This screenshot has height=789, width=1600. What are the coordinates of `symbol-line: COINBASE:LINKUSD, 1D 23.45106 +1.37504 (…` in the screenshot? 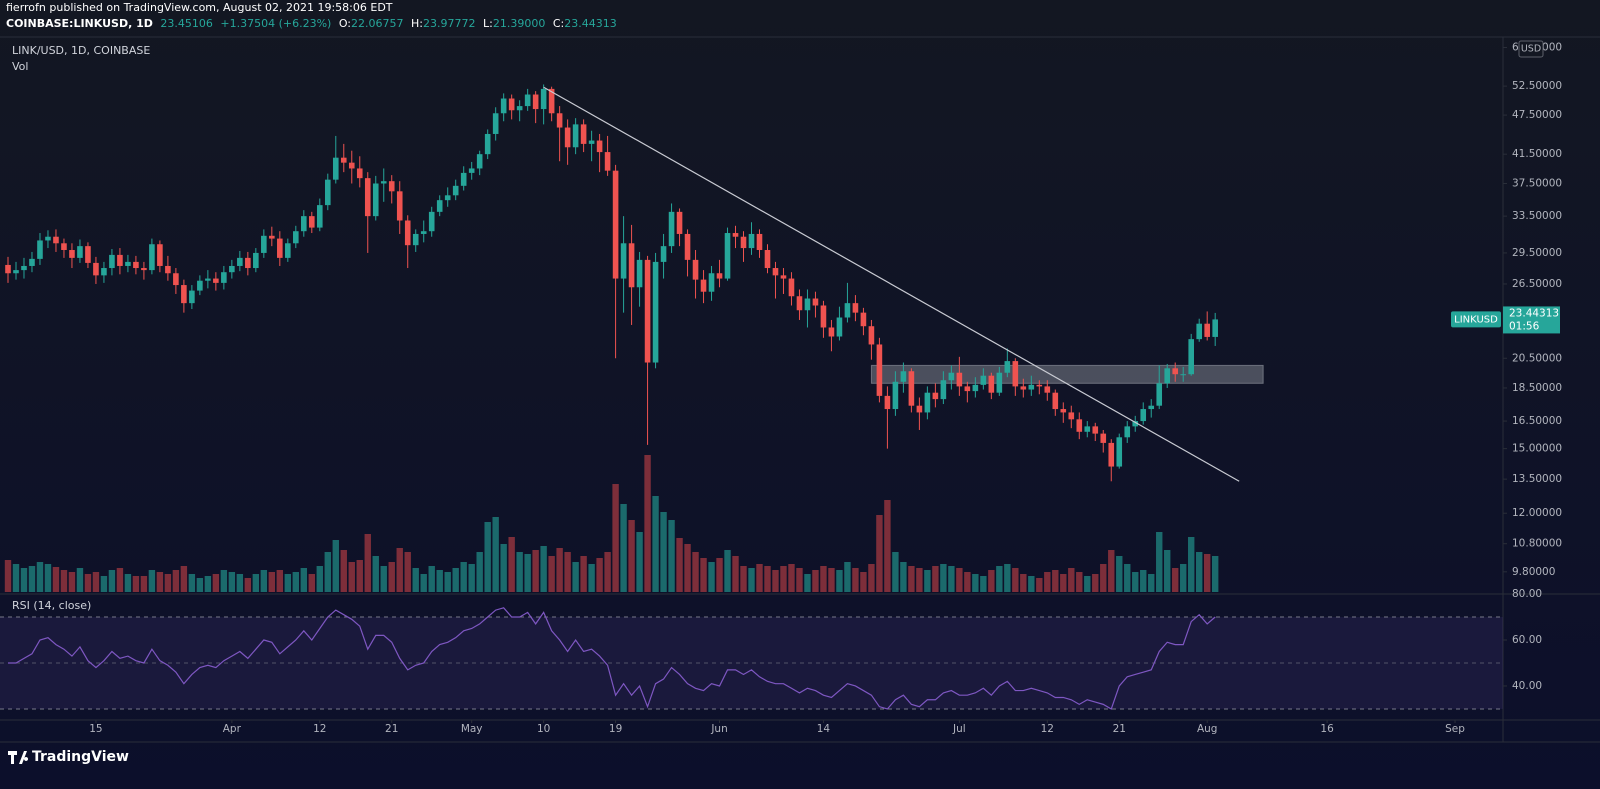 It's located at (311, 23).